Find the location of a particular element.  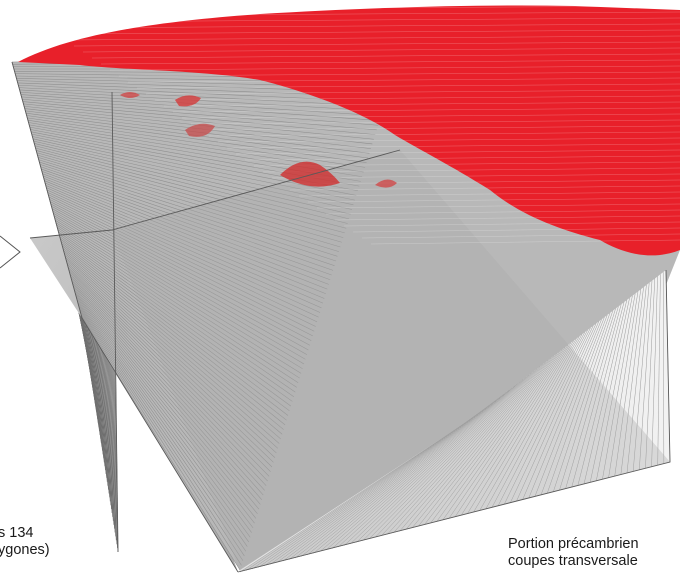

caption-left: s 134 ygones) is located at coordinates (25, 542).